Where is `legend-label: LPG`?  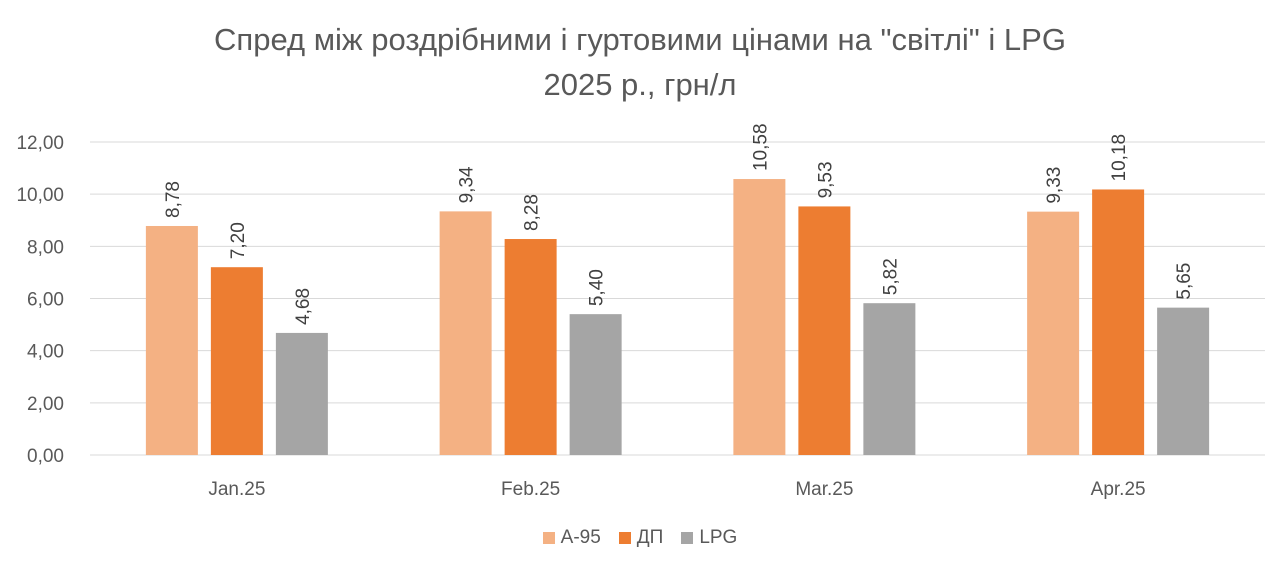 legend-label: LPG is located at coordinates (718, 537).